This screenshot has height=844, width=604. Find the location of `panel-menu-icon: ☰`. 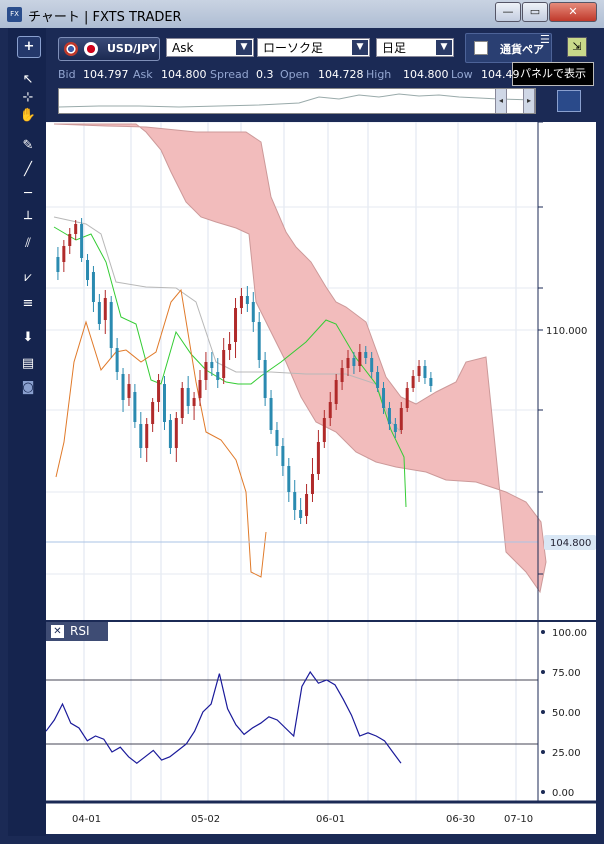

panel-menu-icon: ☰ is located at coordinates (545, 39).